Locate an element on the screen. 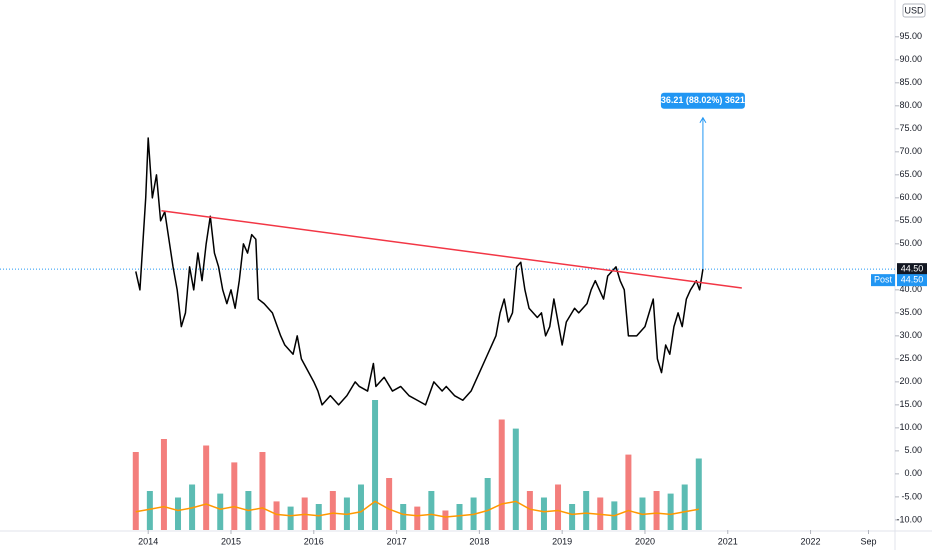 The height and width of the screenshot is (550, 932). post-name: Post is located at coordinates (883, 280).